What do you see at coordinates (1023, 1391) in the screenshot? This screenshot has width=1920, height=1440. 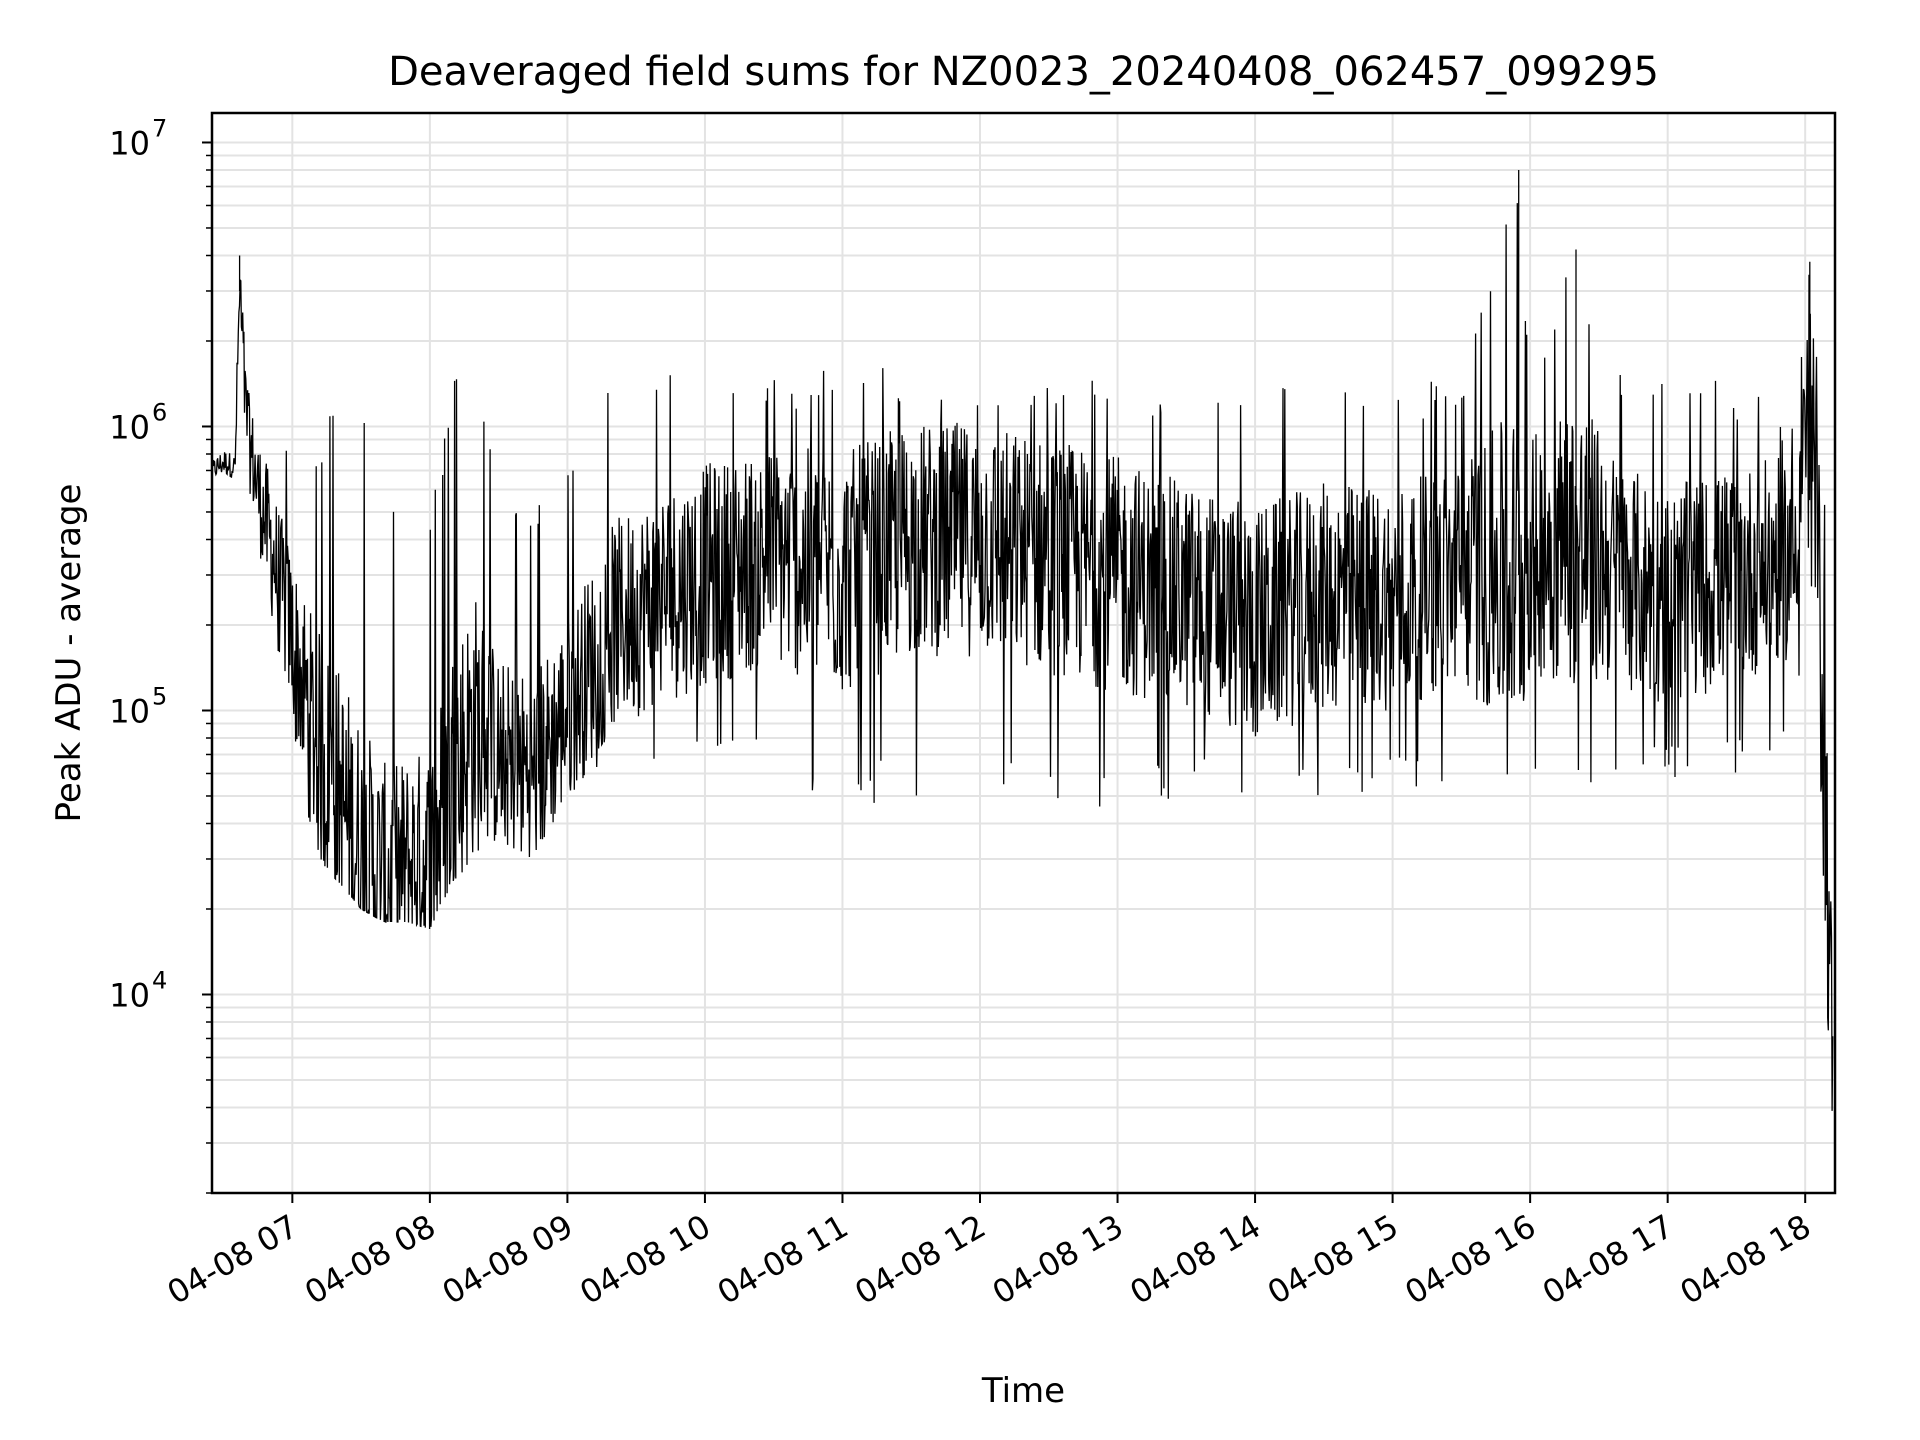 I see `x-axis-label: Time` at bounding box center [1023, 1391].